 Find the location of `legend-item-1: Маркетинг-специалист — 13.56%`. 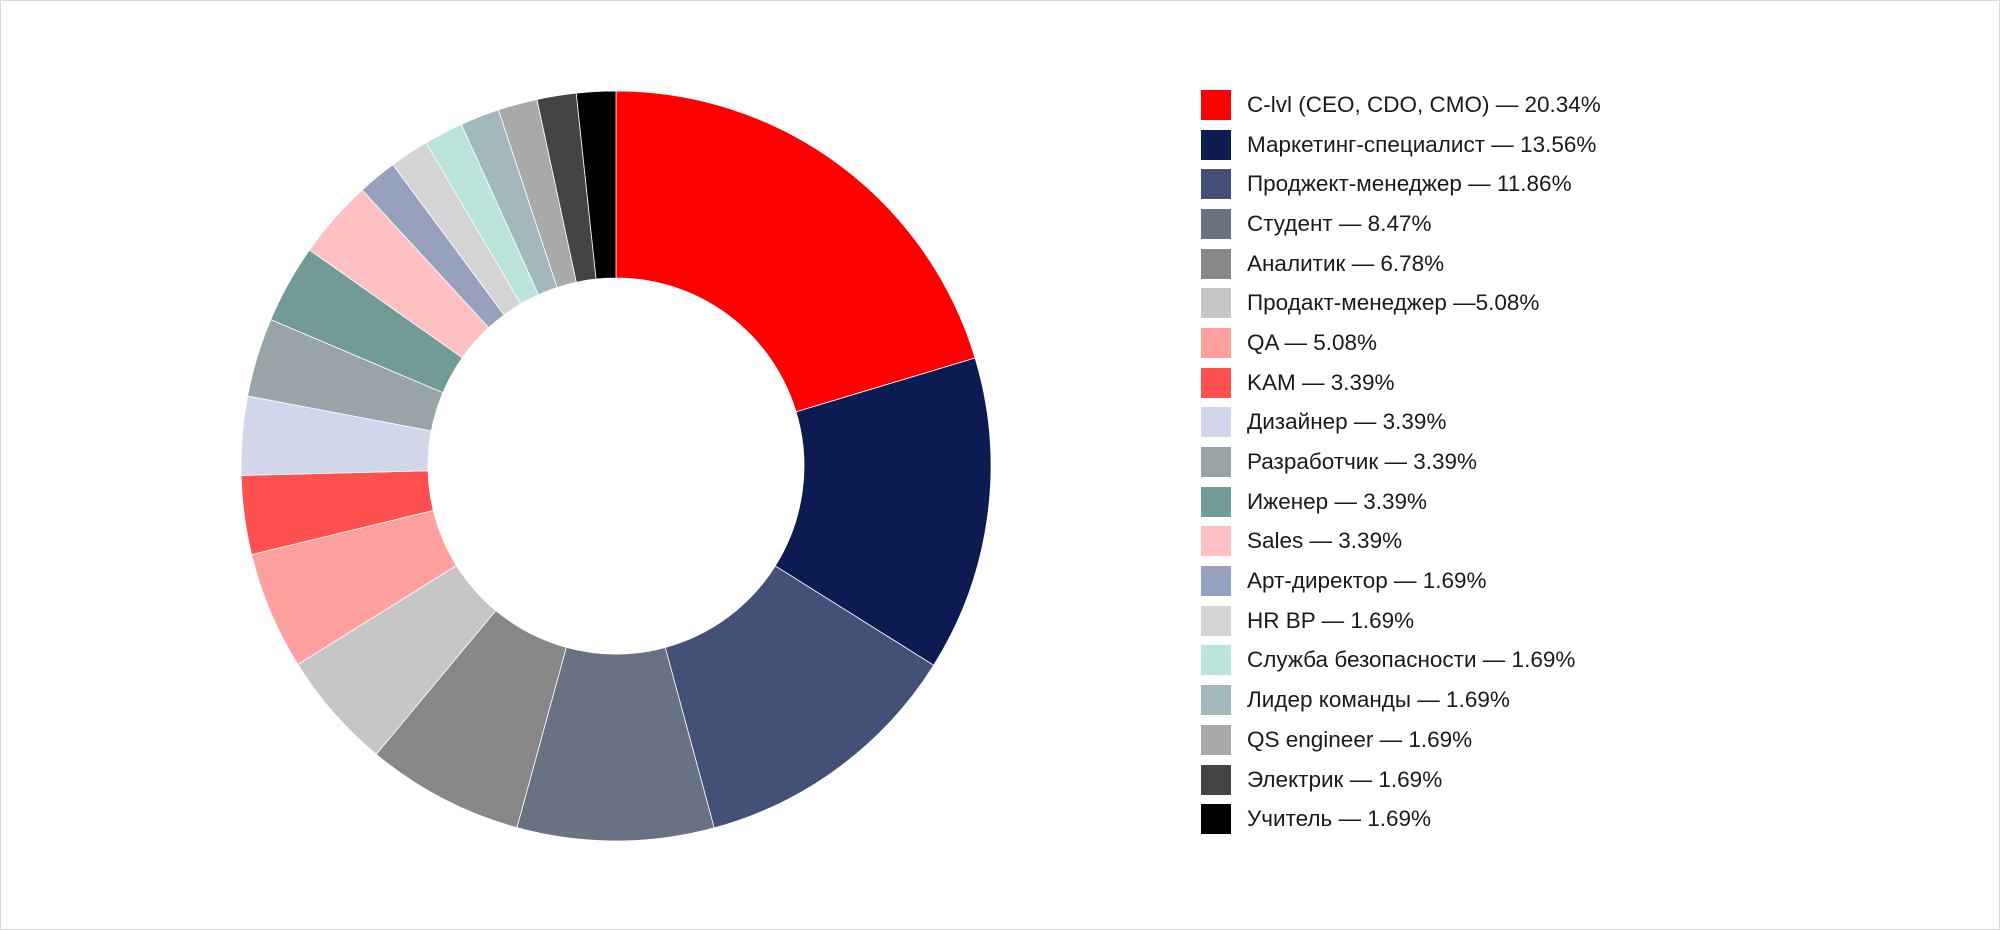

legend-item-1: Маркетинг-специалист — 13.56% is located at coordinates (1401, 145).